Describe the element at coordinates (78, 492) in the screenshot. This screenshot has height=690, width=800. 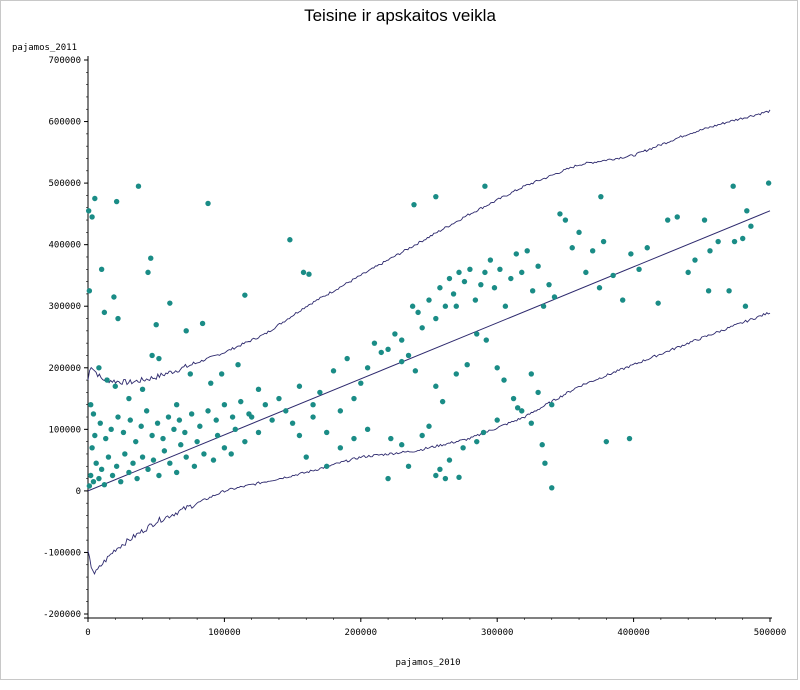
I see `y-tick-label: 0` at that location.